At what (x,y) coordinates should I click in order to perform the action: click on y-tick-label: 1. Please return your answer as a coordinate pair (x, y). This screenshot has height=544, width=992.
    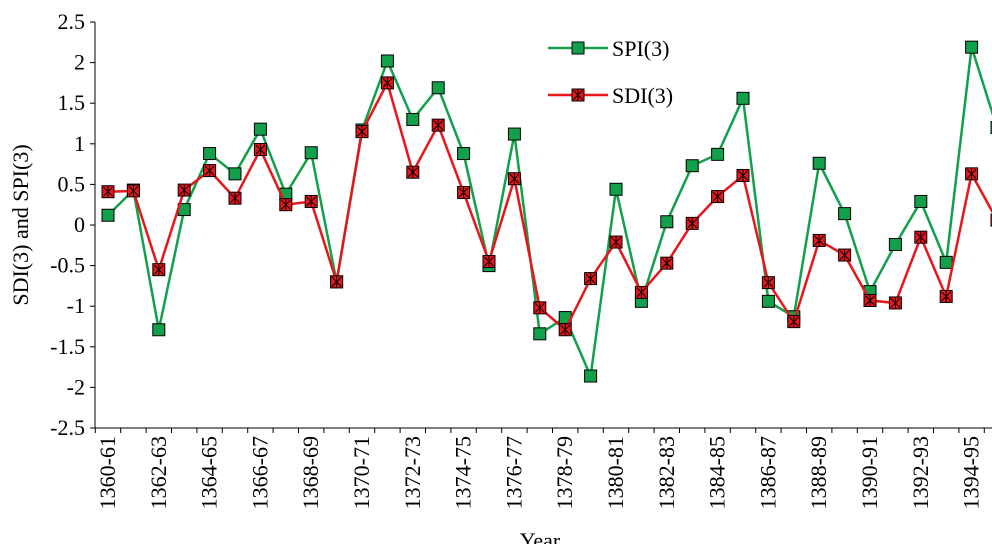
    Looking at the image, I should click on (79, 143).